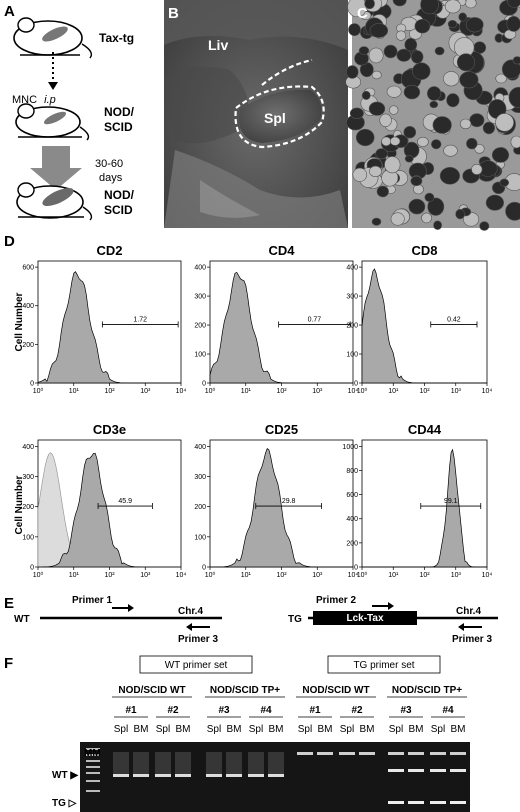 This screenshot has height=812, width=520. Describe the element at coordinates (357, 710) in the screenshot. I see `mouse-id-label: #2` at that location.